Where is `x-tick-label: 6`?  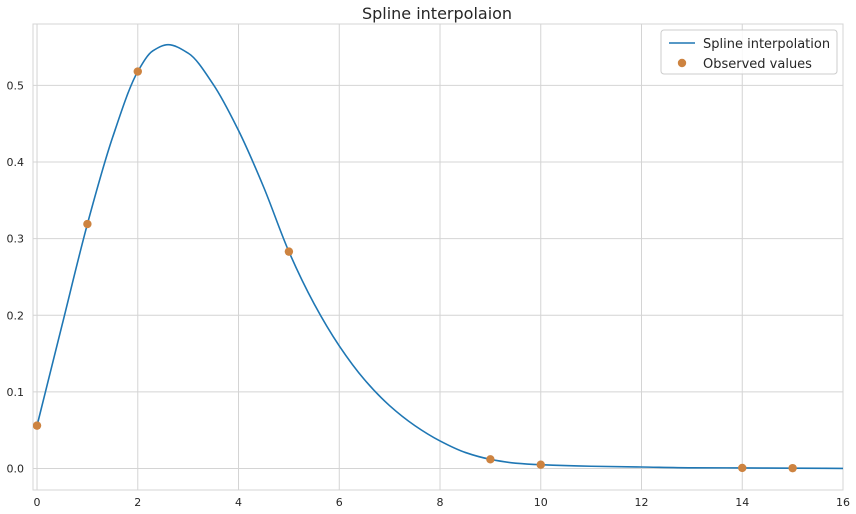
x-tick-label: 6 is located at coordinates (339, 502).